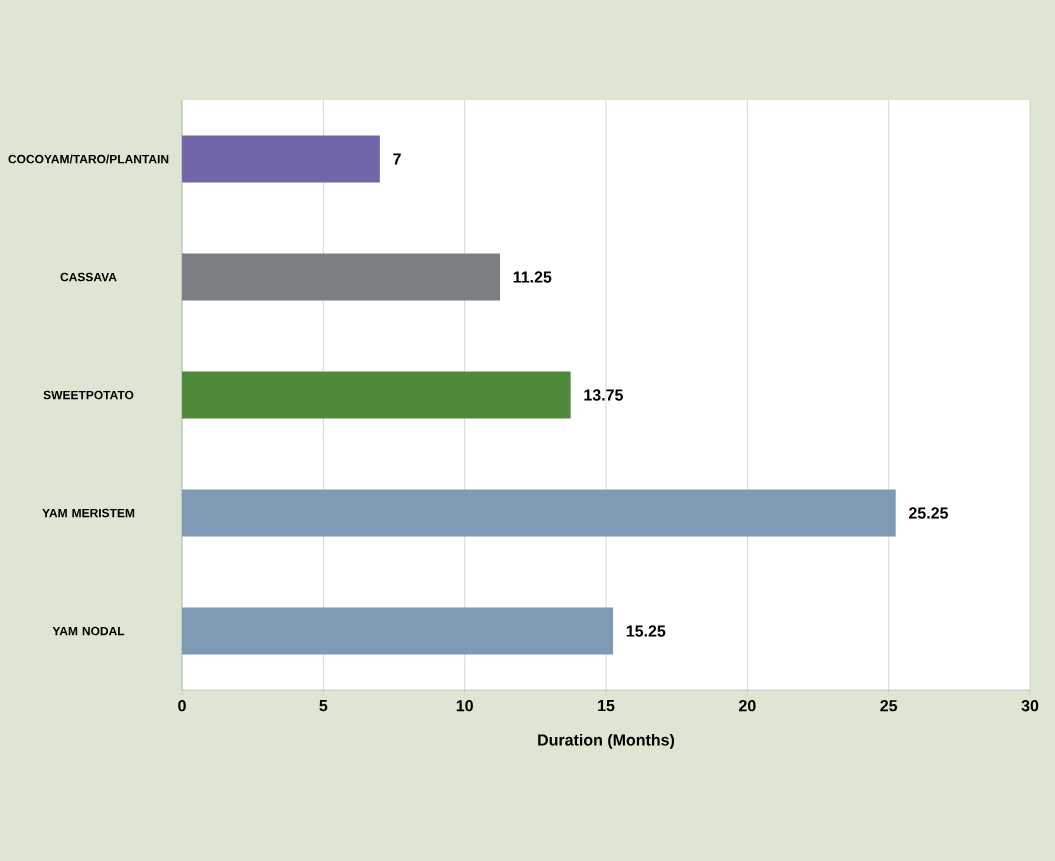 The image size is (1055, 861). What do you see at coordinates (88, 395) in the screenshot?
I see `y-tick-label: SWEETPOTATO` at bounding box center [88, 395].